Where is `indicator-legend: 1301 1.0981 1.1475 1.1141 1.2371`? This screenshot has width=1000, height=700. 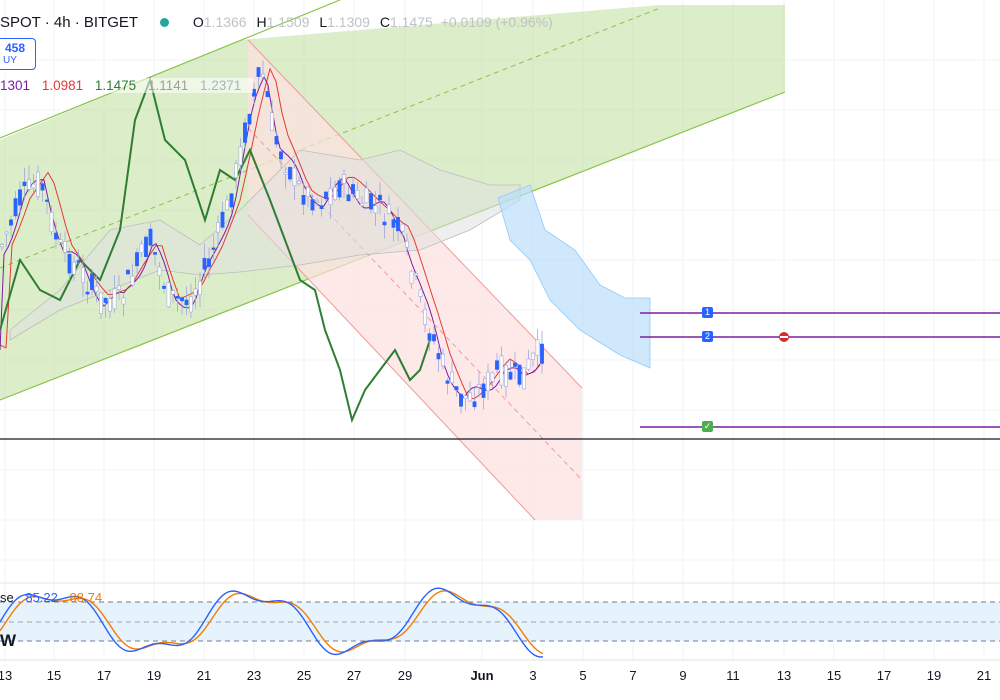 indicator-legend: 1301 1.0981 1.1475 1.1141 1.2371 is located at coordinates (127, 85).